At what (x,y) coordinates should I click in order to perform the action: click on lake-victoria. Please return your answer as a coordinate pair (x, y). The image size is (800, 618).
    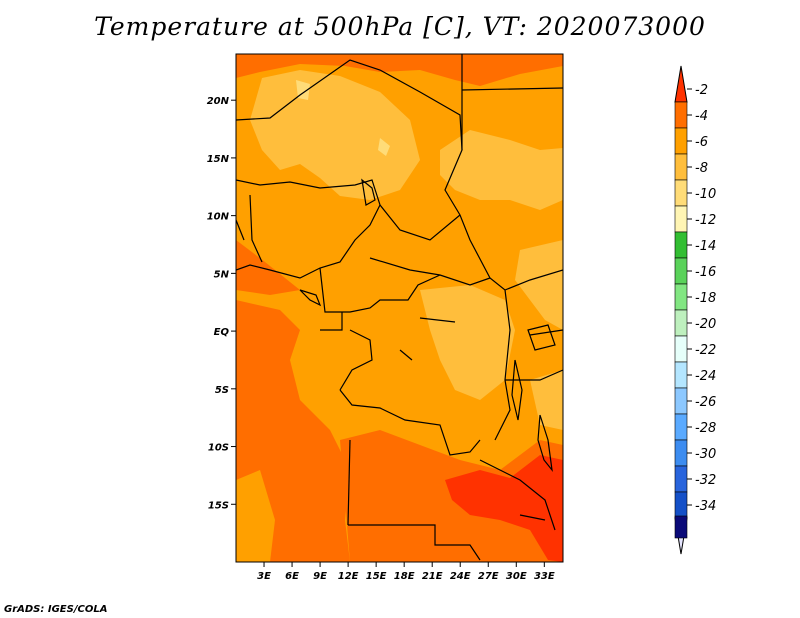
    Looking at the image, I should click on (541, 337).